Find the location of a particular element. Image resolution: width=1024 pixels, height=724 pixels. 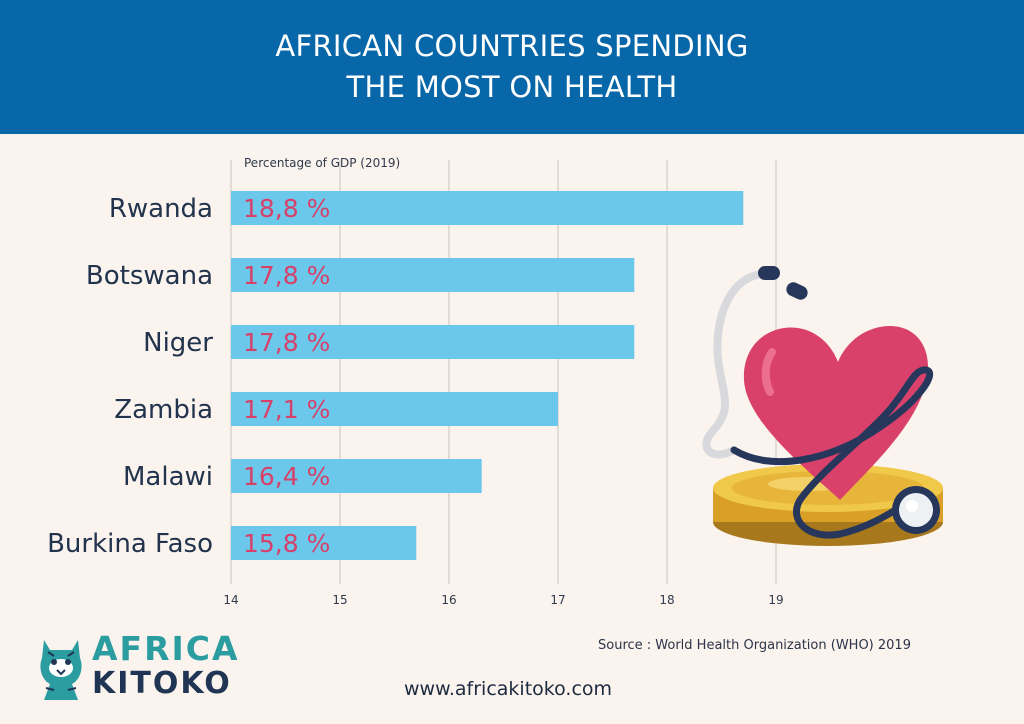

heart-icon is located at coordinates (836, 413).